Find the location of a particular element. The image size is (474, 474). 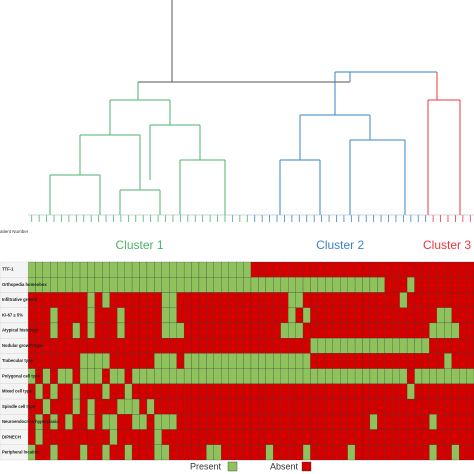

row-label: Peripheral location is located at coordinates (21, 451).